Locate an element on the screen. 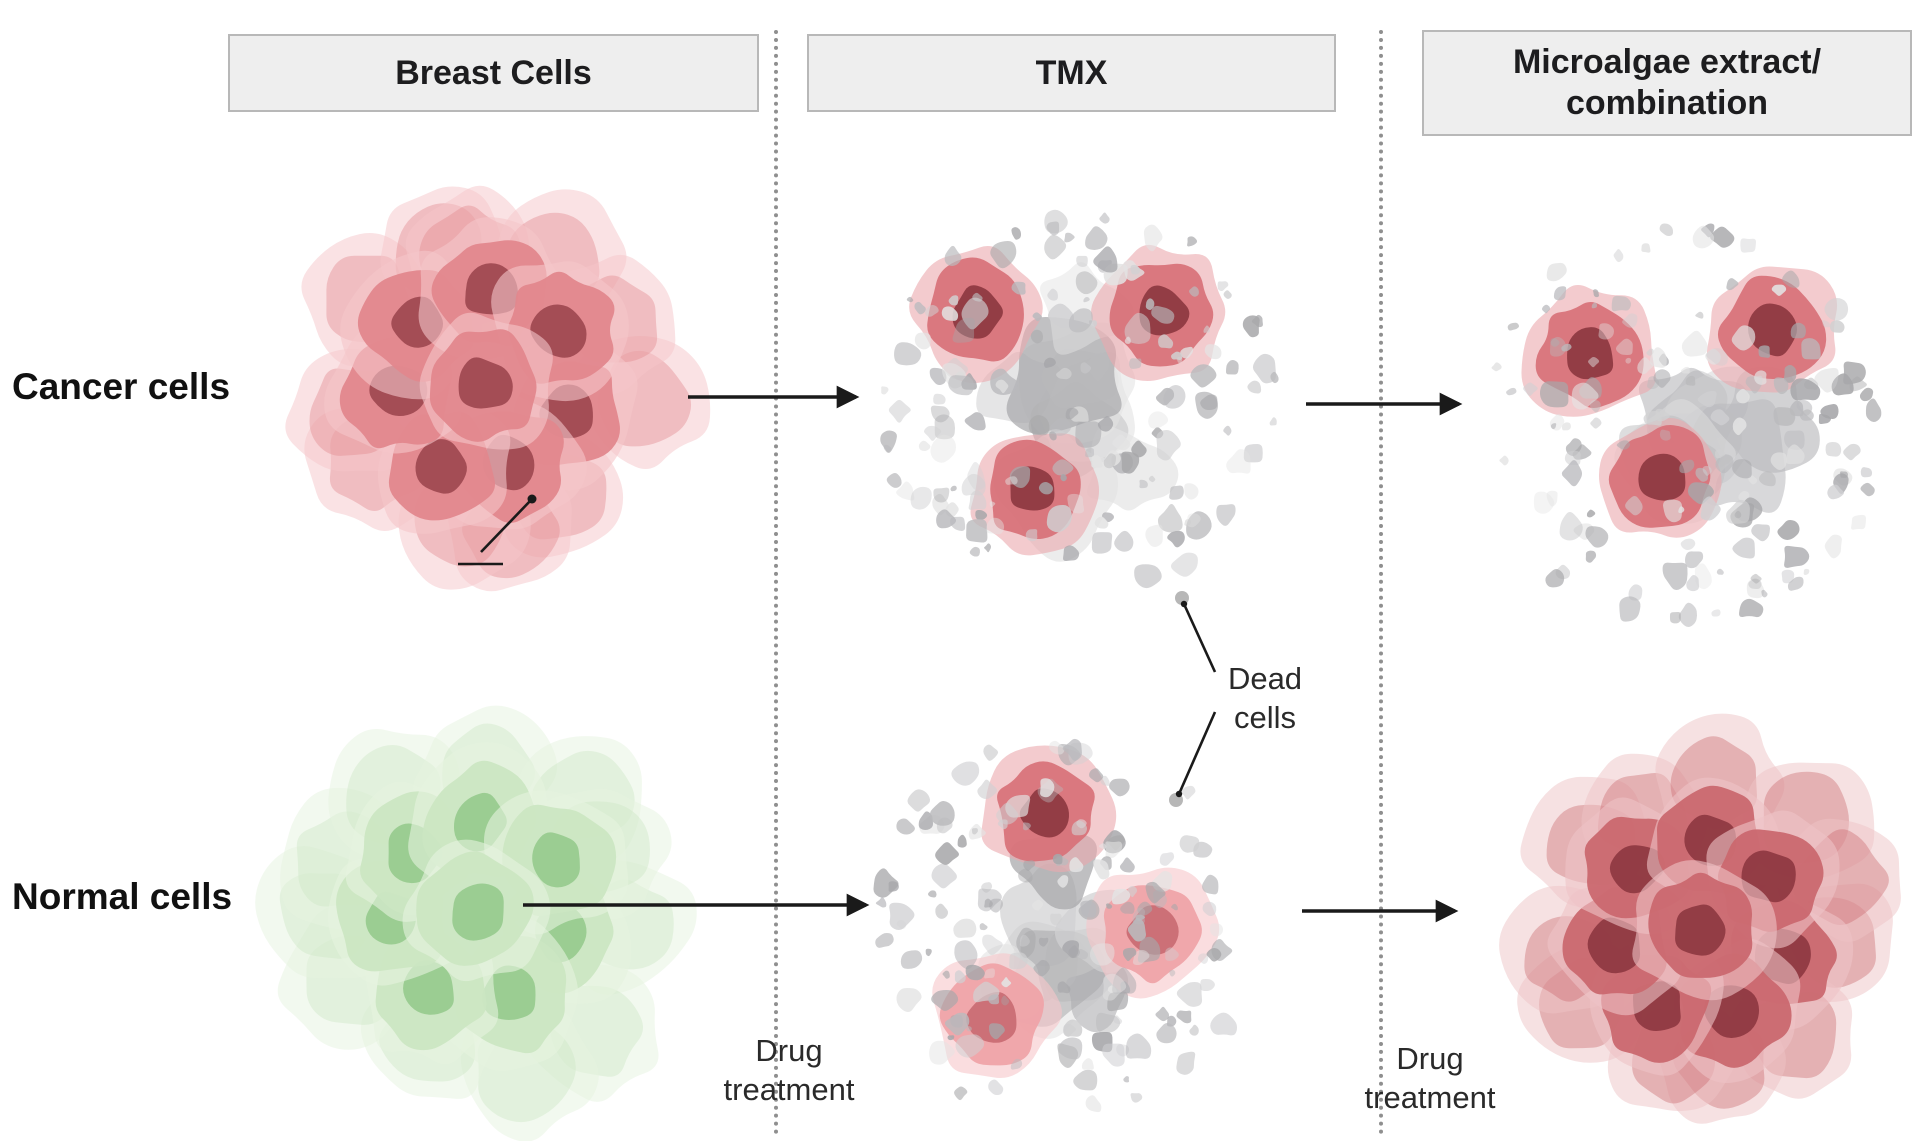 The image size is (1913, 1141). row-label-normal-cells: Normal cells is located at coordinates (122, 896).